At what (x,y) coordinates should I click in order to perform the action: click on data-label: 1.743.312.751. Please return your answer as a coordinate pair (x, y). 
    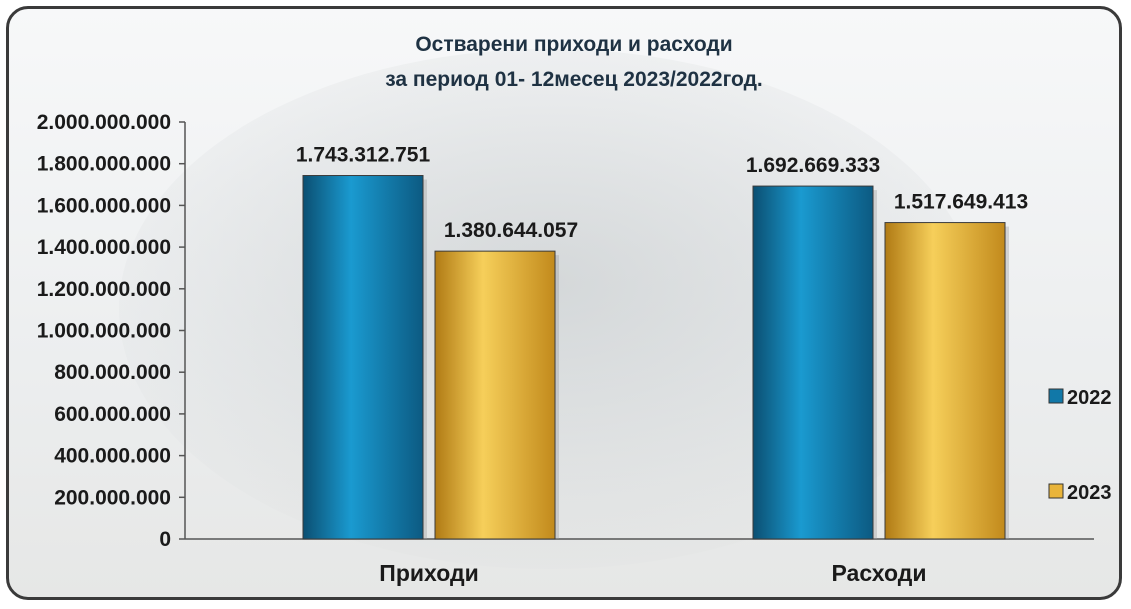
    Looking at the image, I should click on (363, 155).